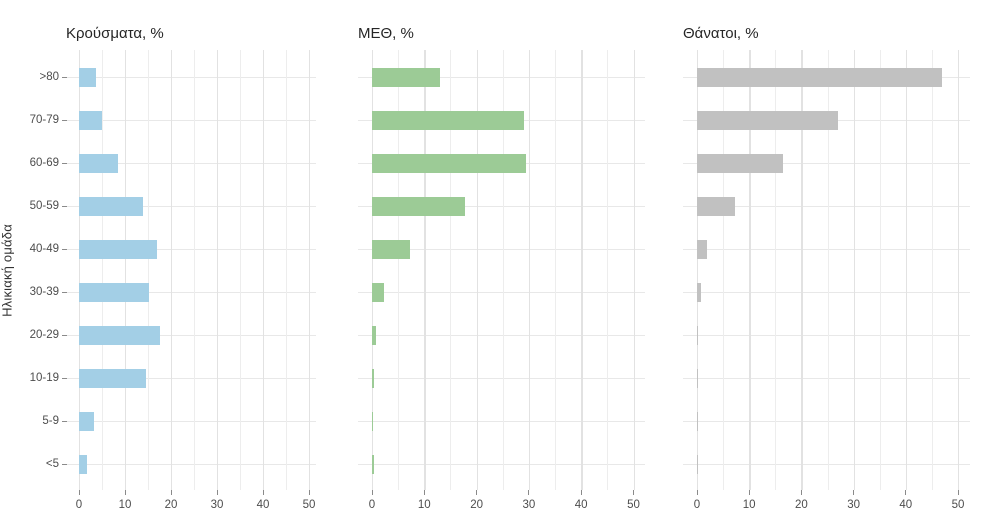 Image resolution: width=985 pixels, height=525 pixels. Describe the element at coordinates (44, 206) in the screenshot. I see `y-tick-label: 50-59` at that location.